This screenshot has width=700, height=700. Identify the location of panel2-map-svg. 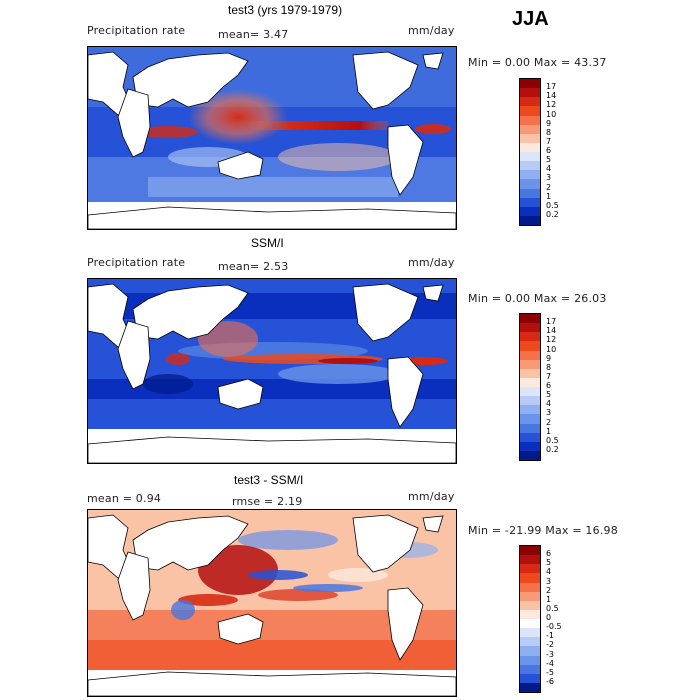
(272, 371).